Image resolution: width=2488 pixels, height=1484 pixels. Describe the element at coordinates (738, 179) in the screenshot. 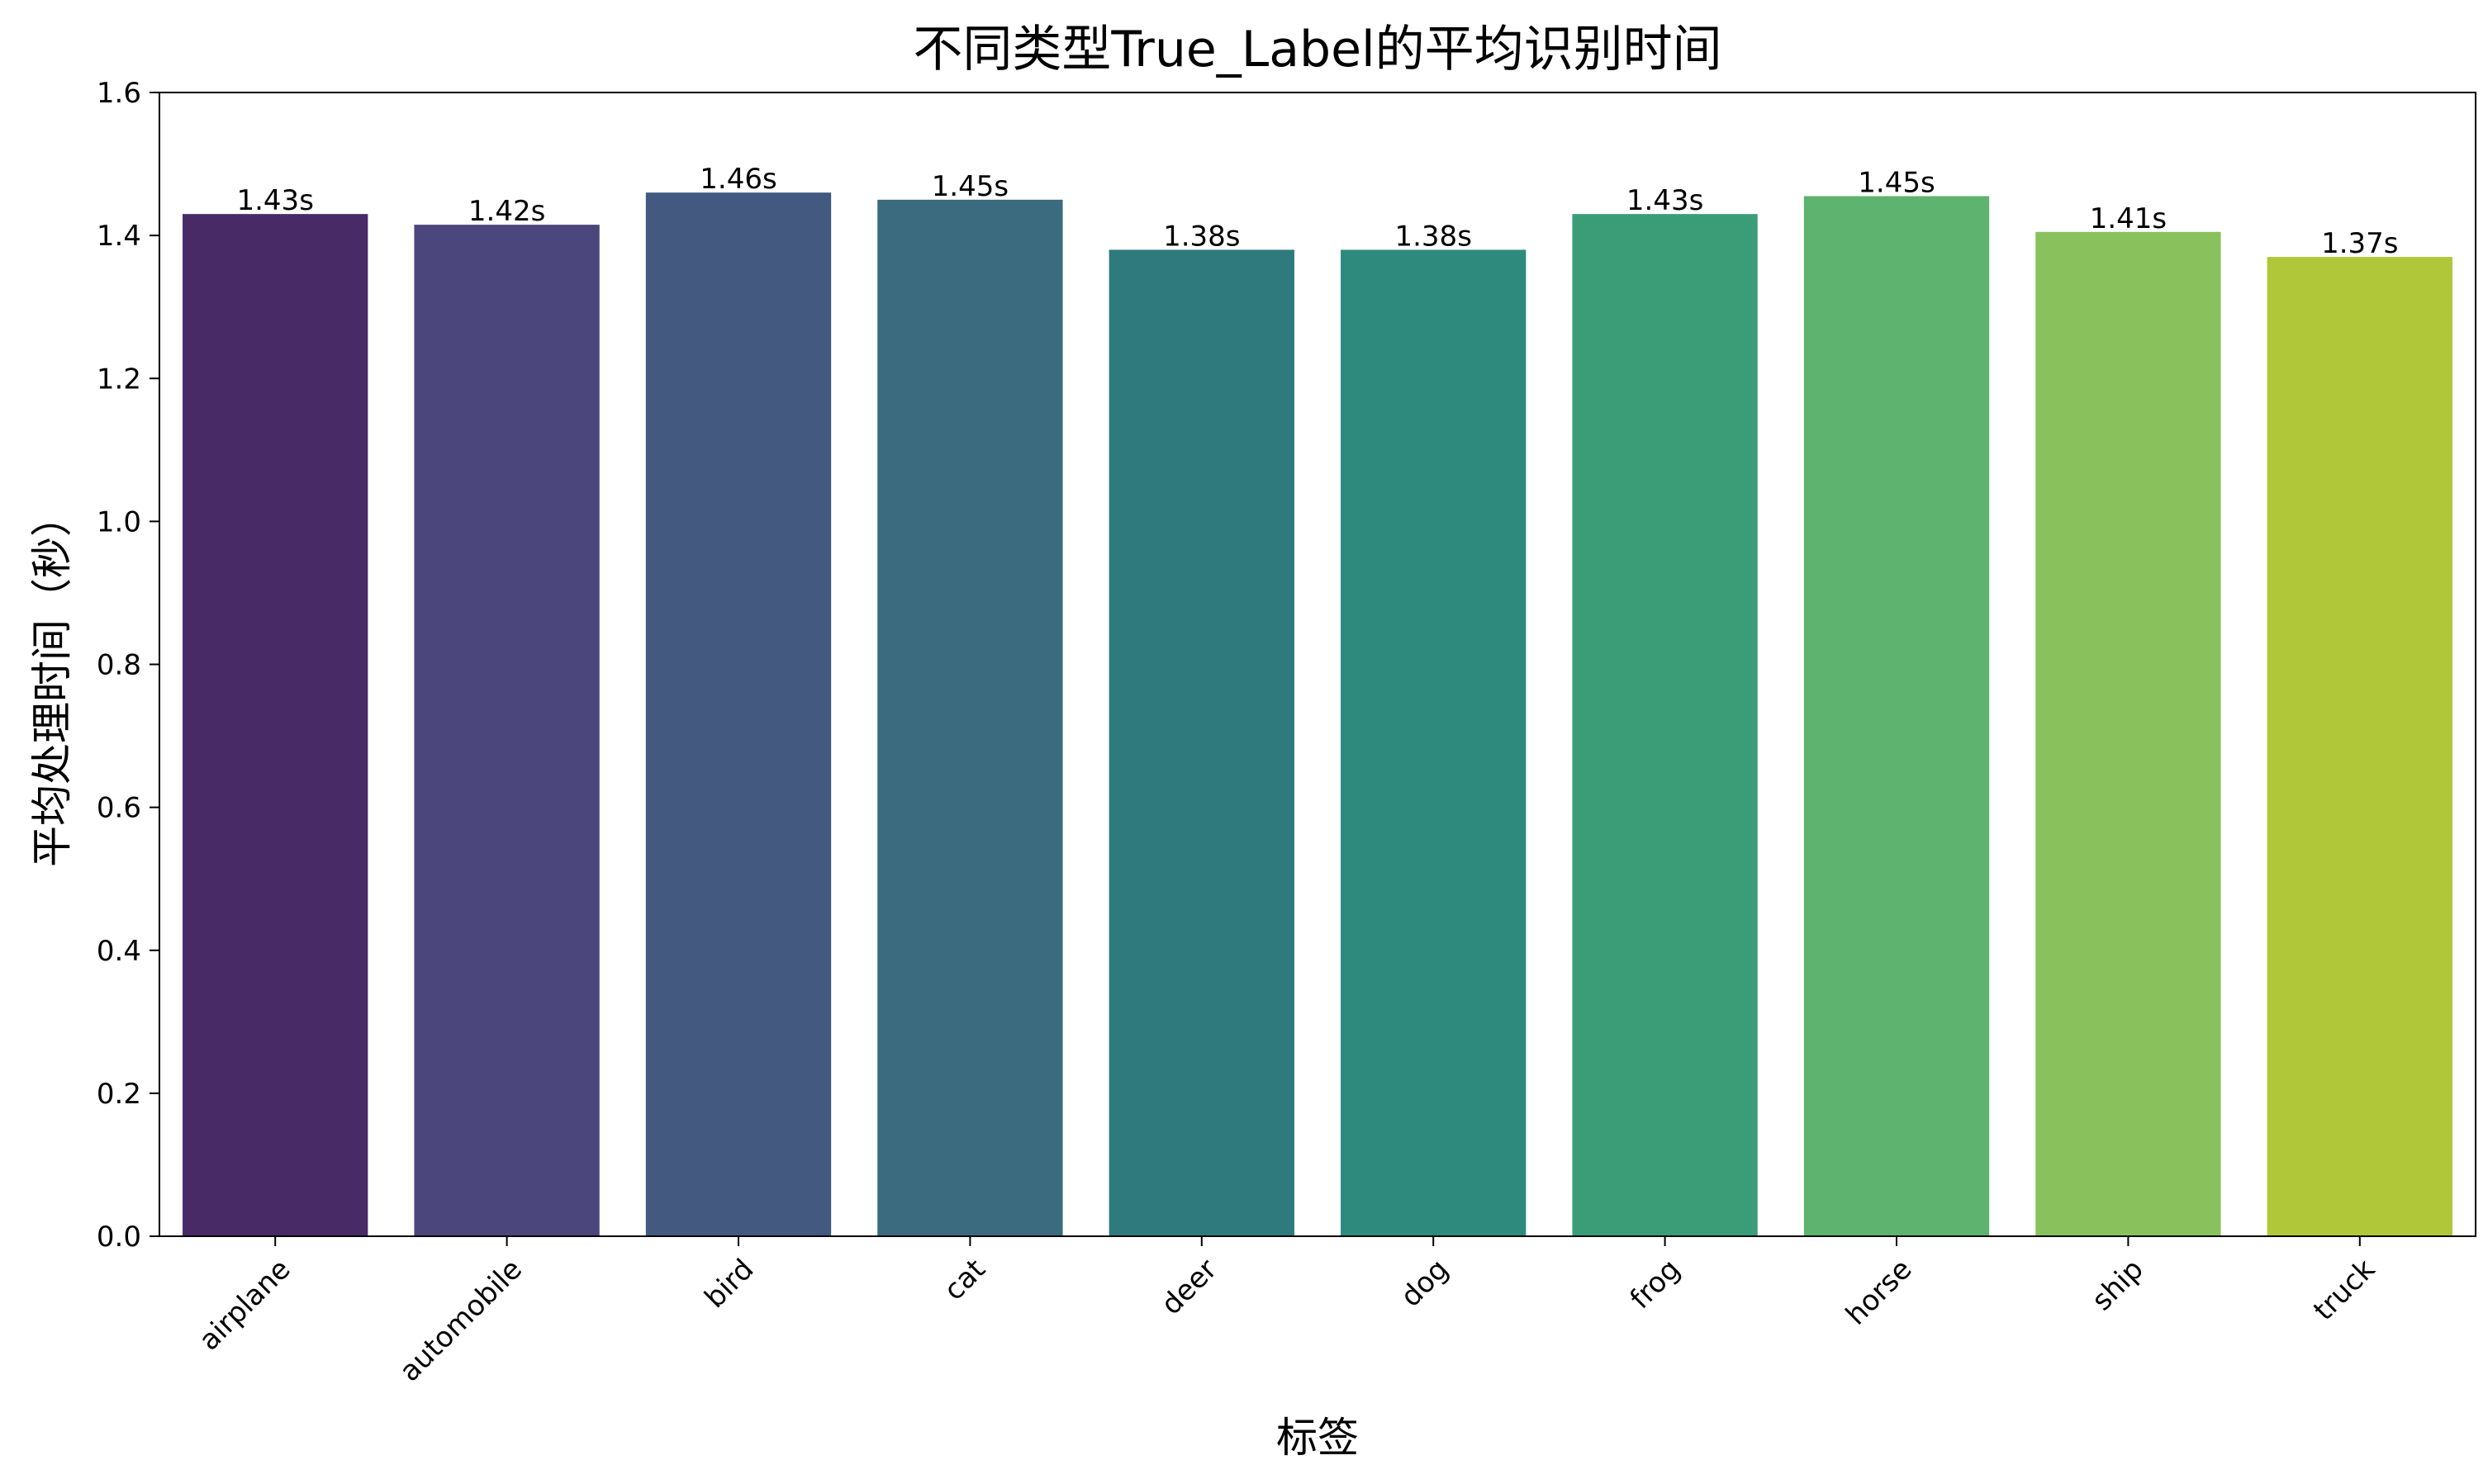

I see `data-label-bird: 1.46s` at that location.